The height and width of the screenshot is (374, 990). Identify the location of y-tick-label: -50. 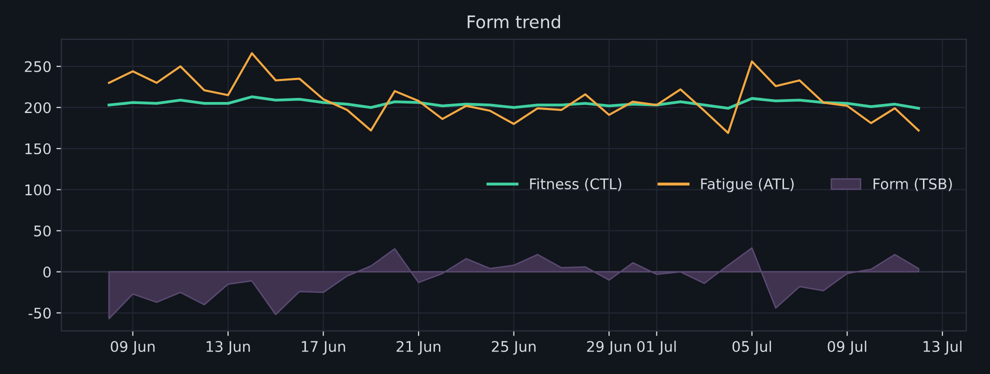
(39, 313).